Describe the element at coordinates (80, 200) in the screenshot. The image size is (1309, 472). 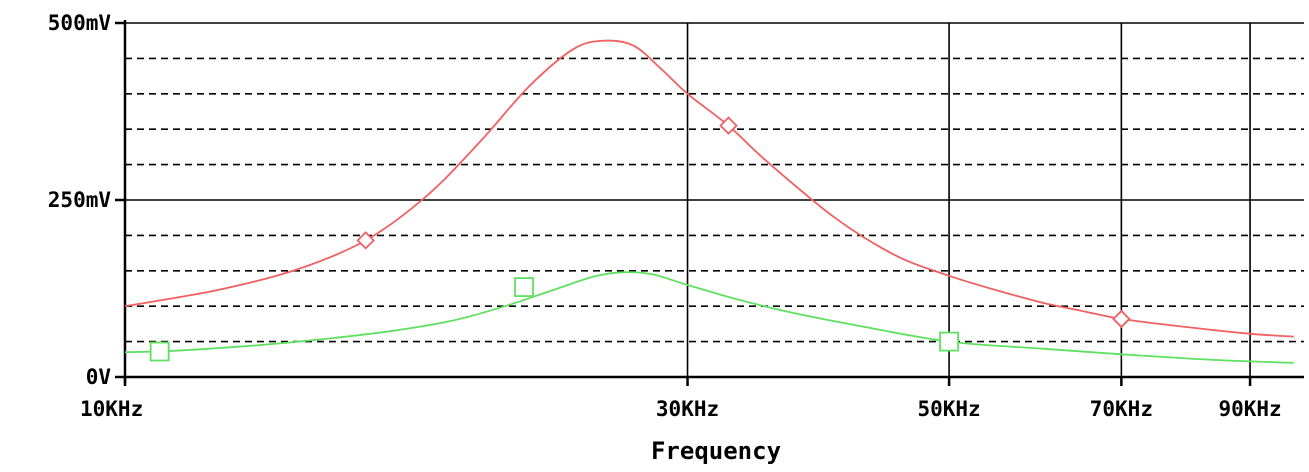
I see `y-tick-label: 250mV` at that location.